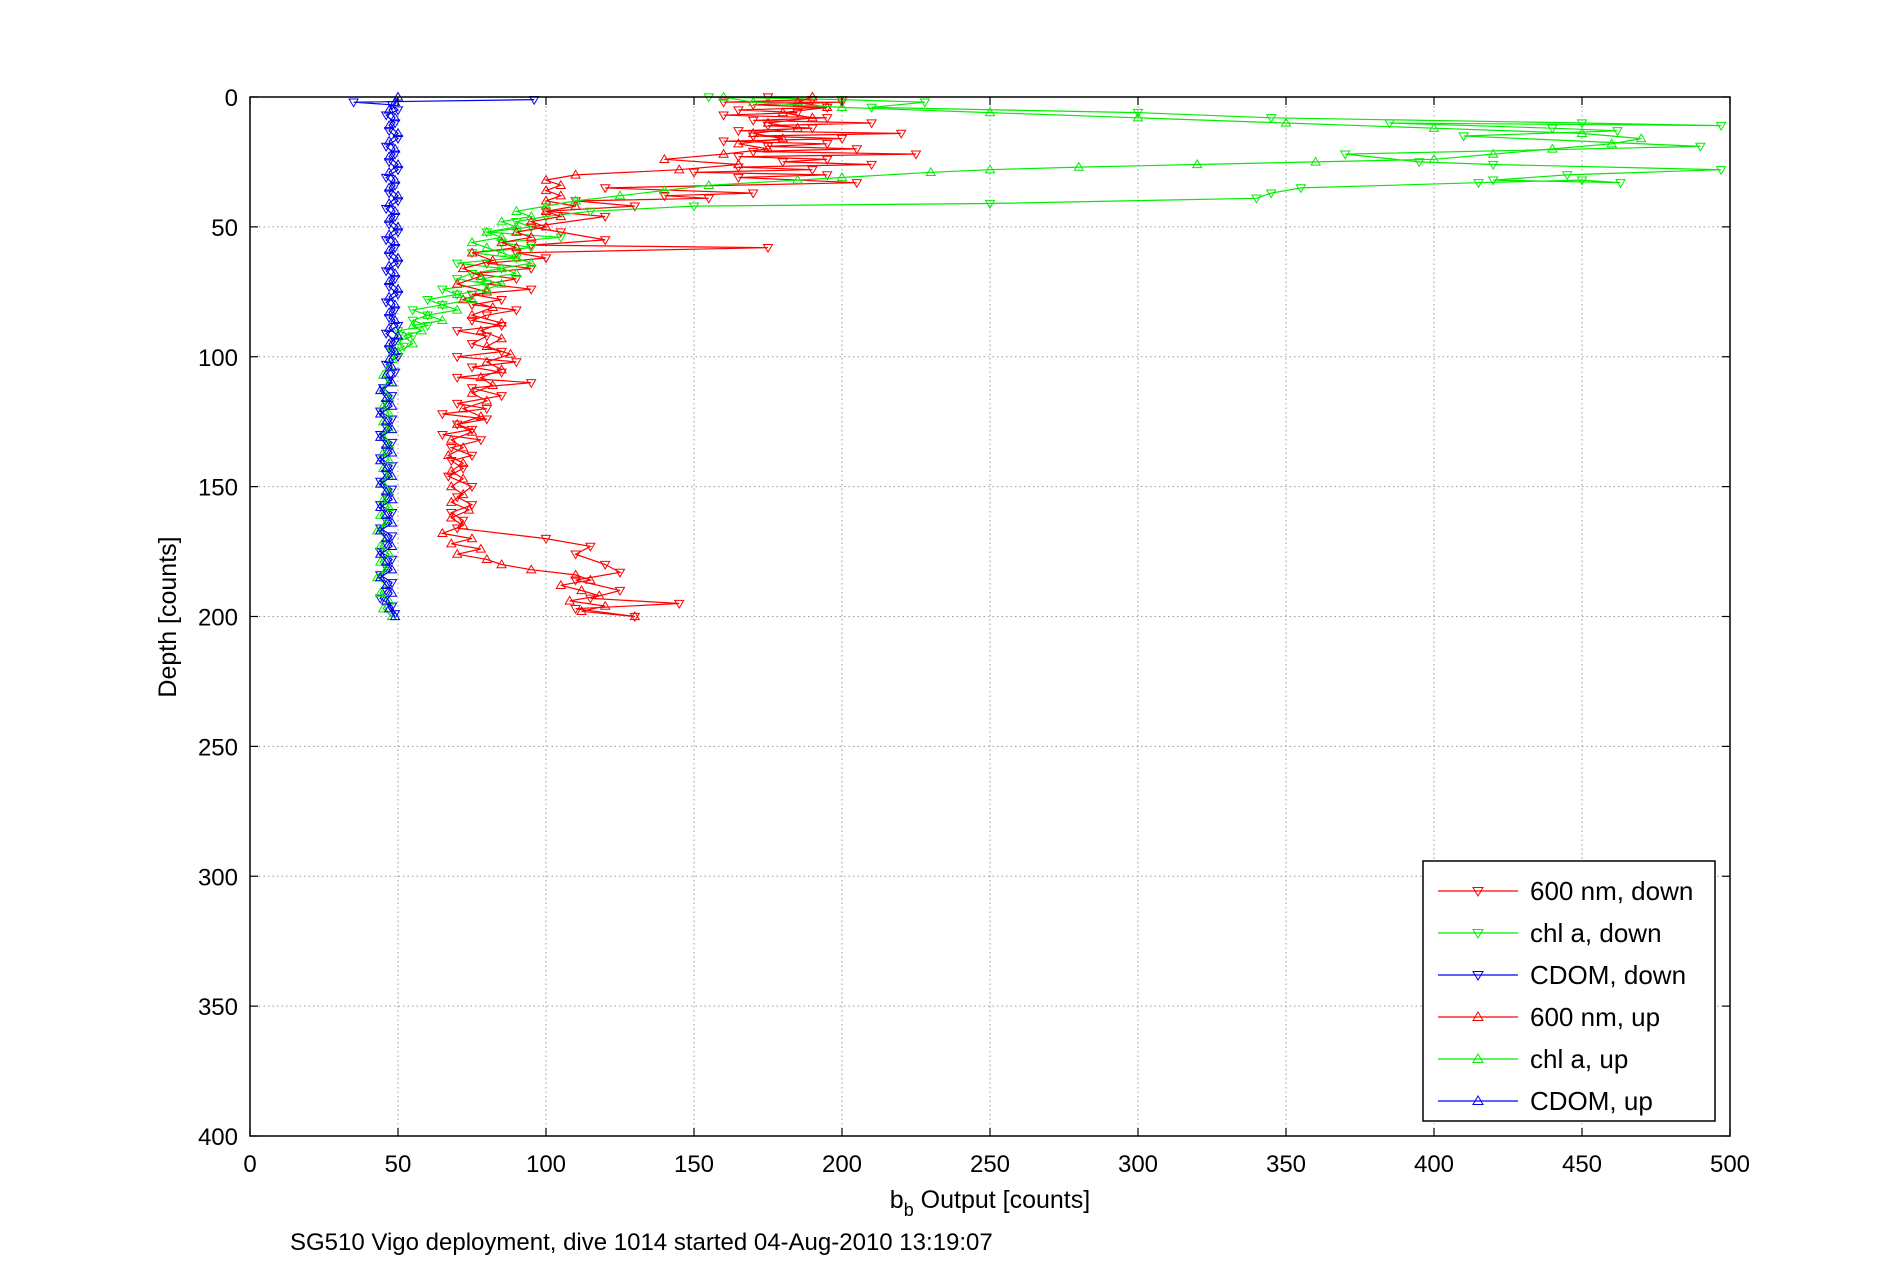 Image resolution: width=1891 pixels, height=1262 pixels. I want to click on legend-label: 600 nm, up, so click(1595, 1017).